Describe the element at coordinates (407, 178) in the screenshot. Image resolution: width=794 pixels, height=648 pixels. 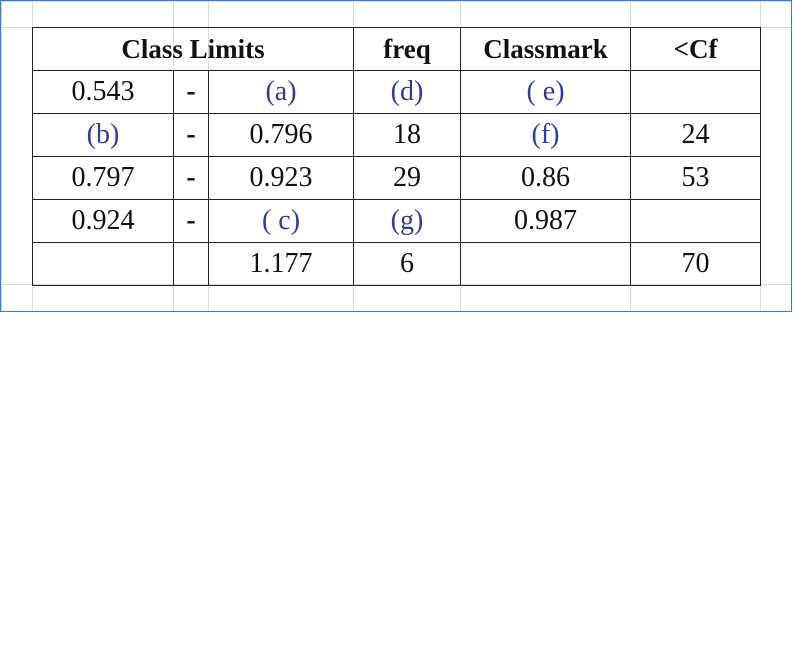
I see `cell-freq: 29` at that location.